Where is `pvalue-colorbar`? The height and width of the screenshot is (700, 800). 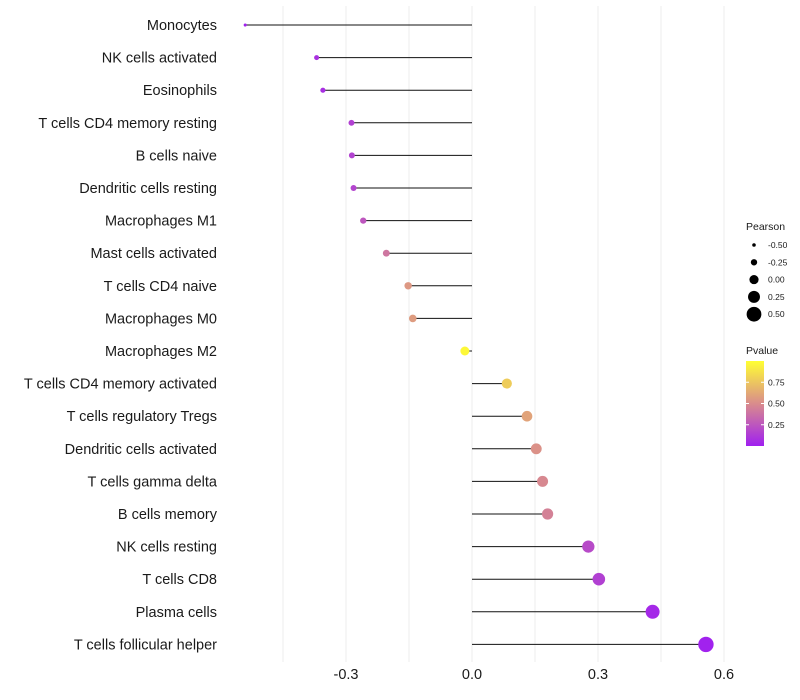 pvalue-colorbar is located at coordinates (755, 403).